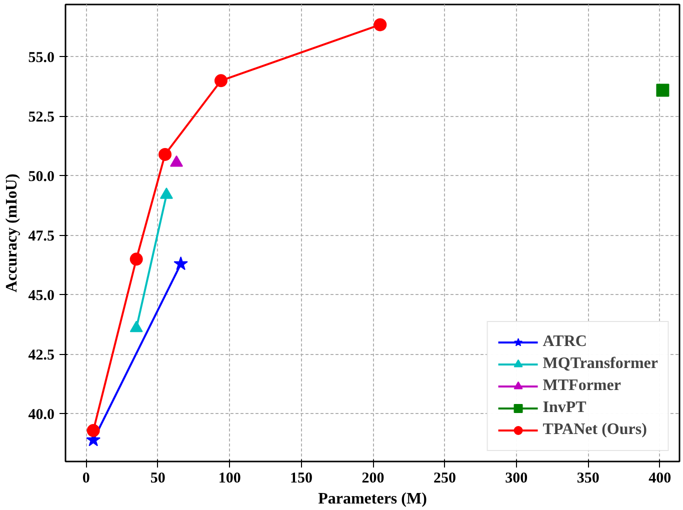  I want to click on y-tick-label: 50.0, so click(41, 176).